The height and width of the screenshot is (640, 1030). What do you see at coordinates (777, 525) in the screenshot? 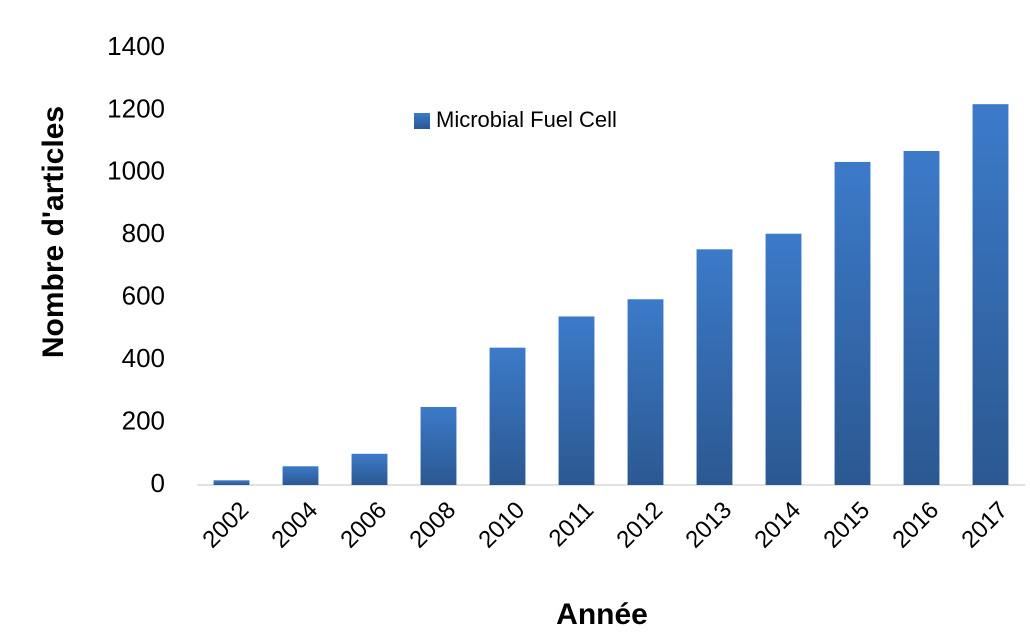
I see `x-tick-label: 2014` at bounding box center [777, 525].